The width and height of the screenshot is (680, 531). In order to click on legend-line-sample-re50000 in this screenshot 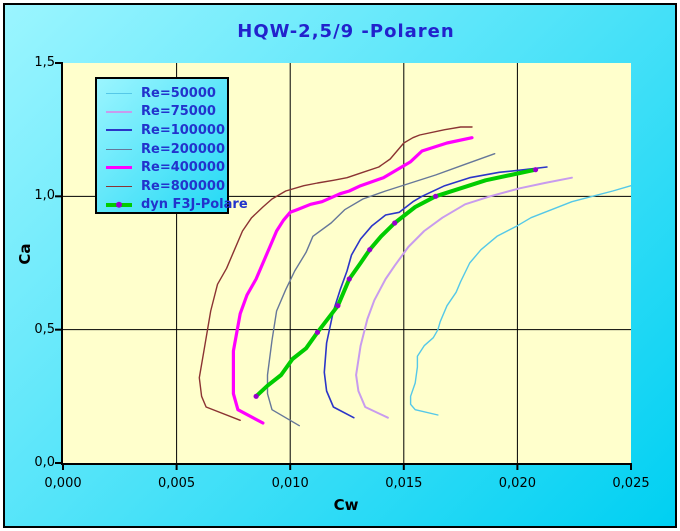, I will do `click(119, 93)`.